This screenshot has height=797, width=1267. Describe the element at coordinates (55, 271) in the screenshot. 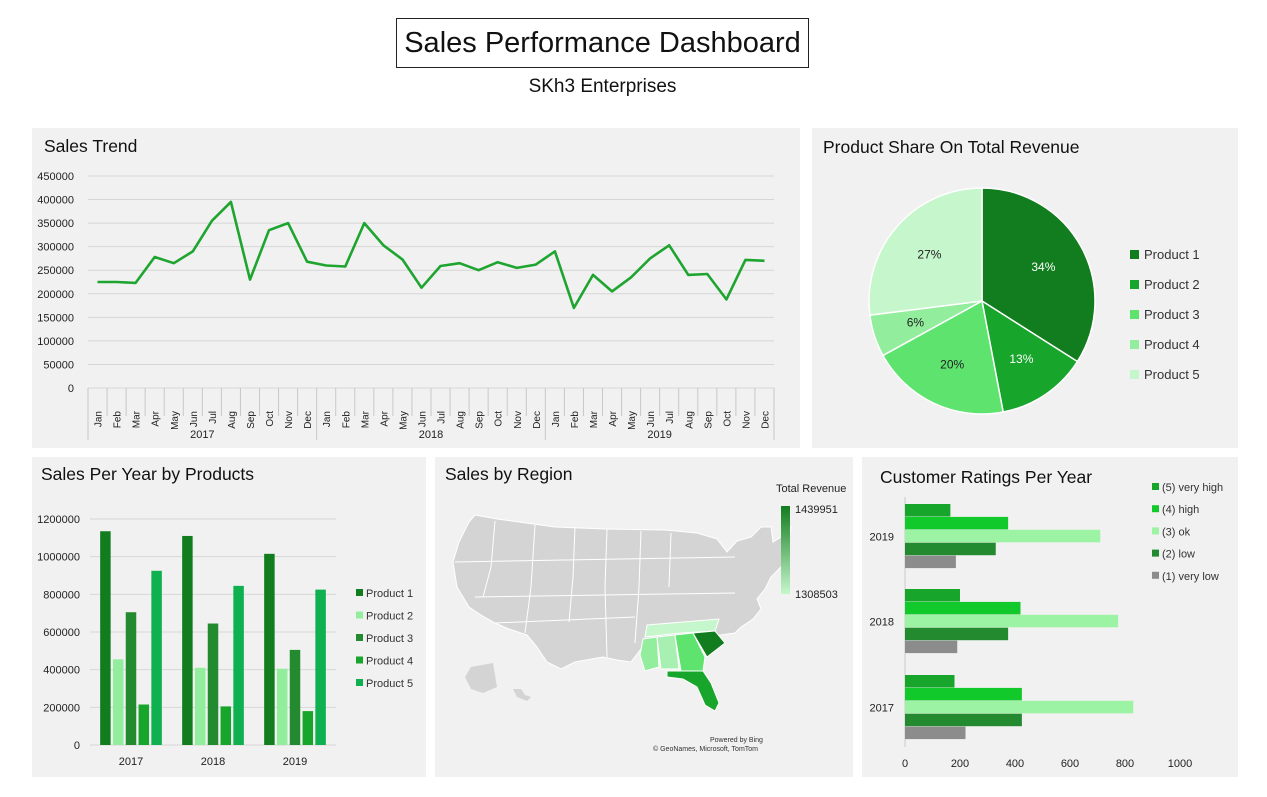

I see `trend-ytick-label: 250000` at that location.